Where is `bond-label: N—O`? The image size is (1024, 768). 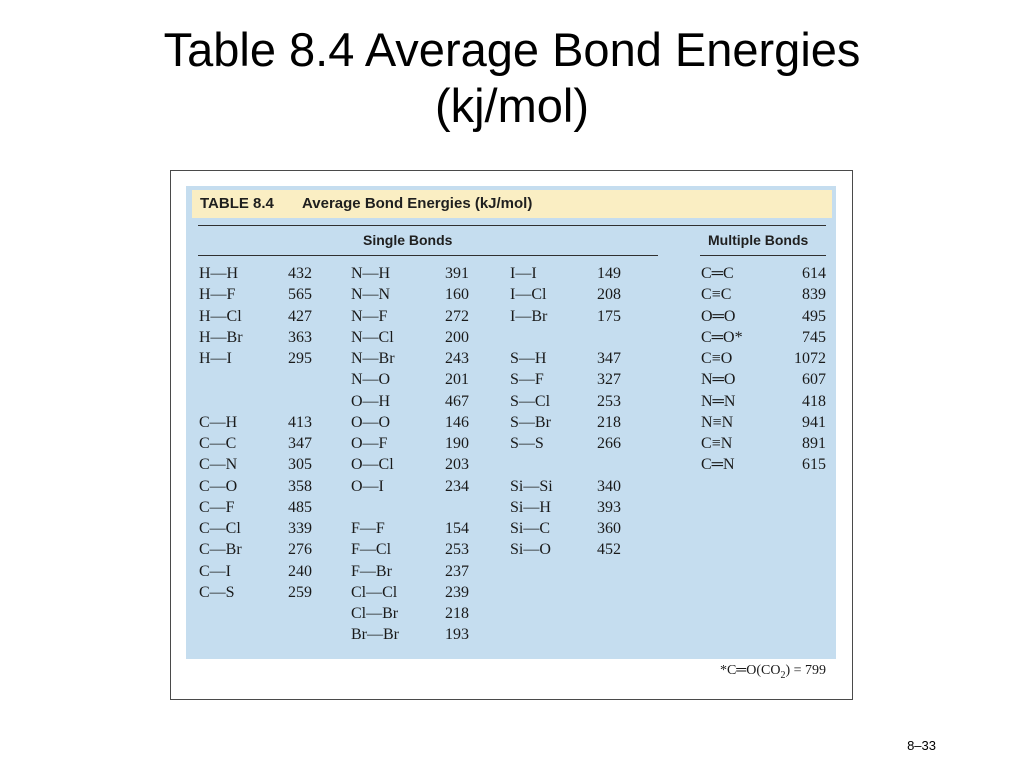
bond-label: N—O is located at coordinates (371, 380).